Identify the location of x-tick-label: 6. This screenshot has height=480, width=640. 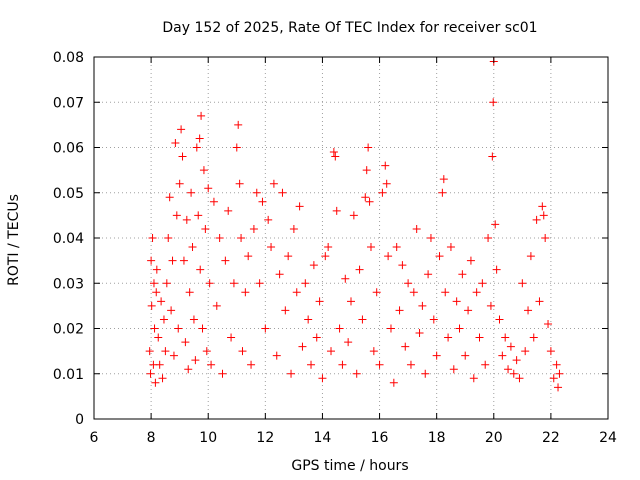
(94, 438).